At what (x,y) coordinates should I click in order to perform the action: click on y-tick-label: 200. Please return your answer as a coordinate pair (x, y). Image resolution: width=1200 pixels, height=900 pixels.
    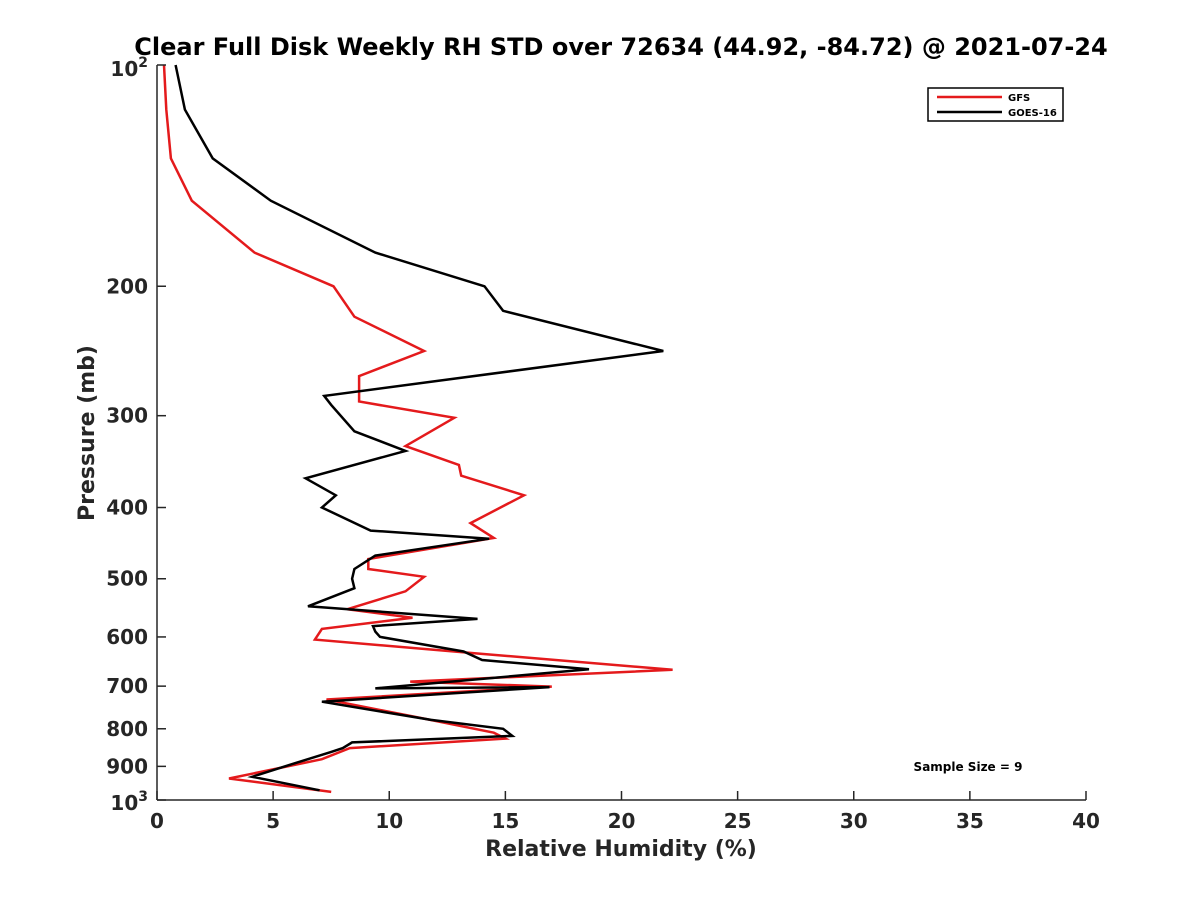
    Looking at the image, I should click on (127, 286).